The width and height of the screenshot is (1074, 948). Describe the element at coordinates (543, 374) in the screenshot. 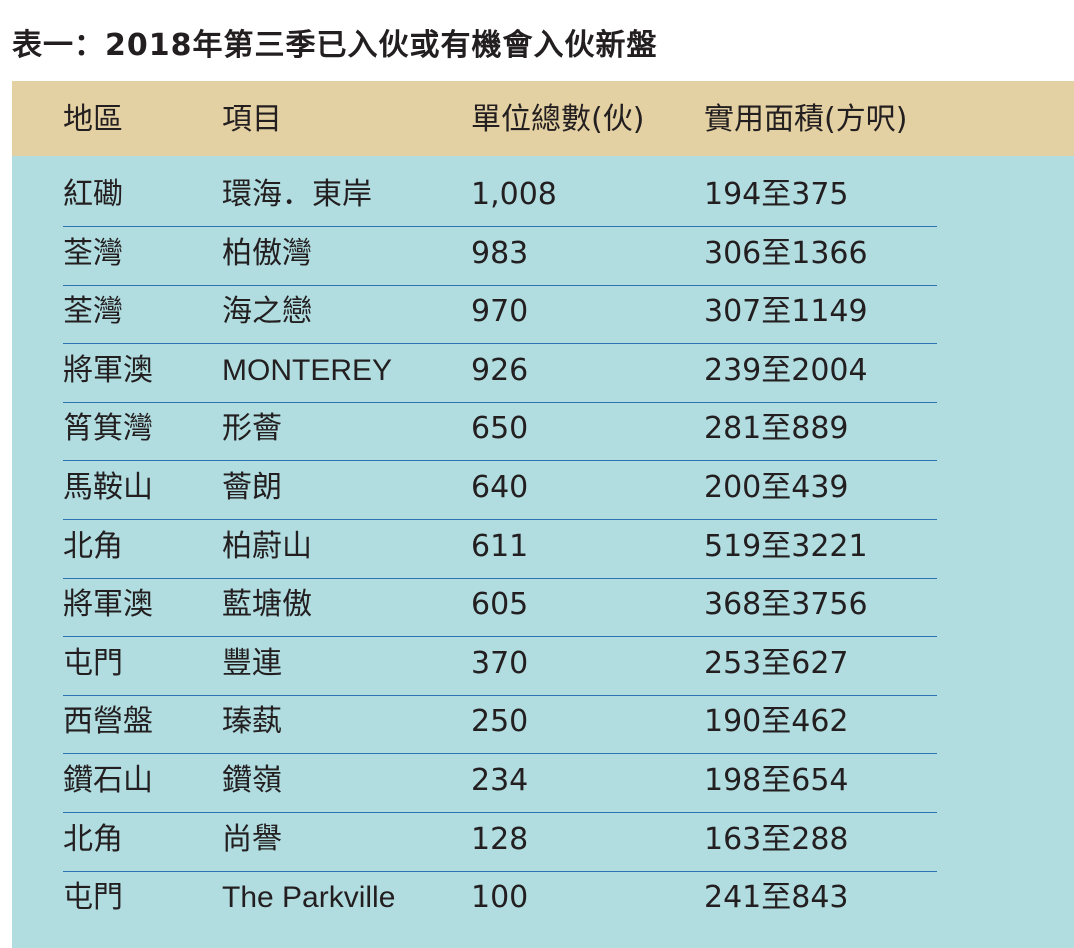

I see `table-row: 將軍澳 MONTEREY 926 239至2004` at that location.